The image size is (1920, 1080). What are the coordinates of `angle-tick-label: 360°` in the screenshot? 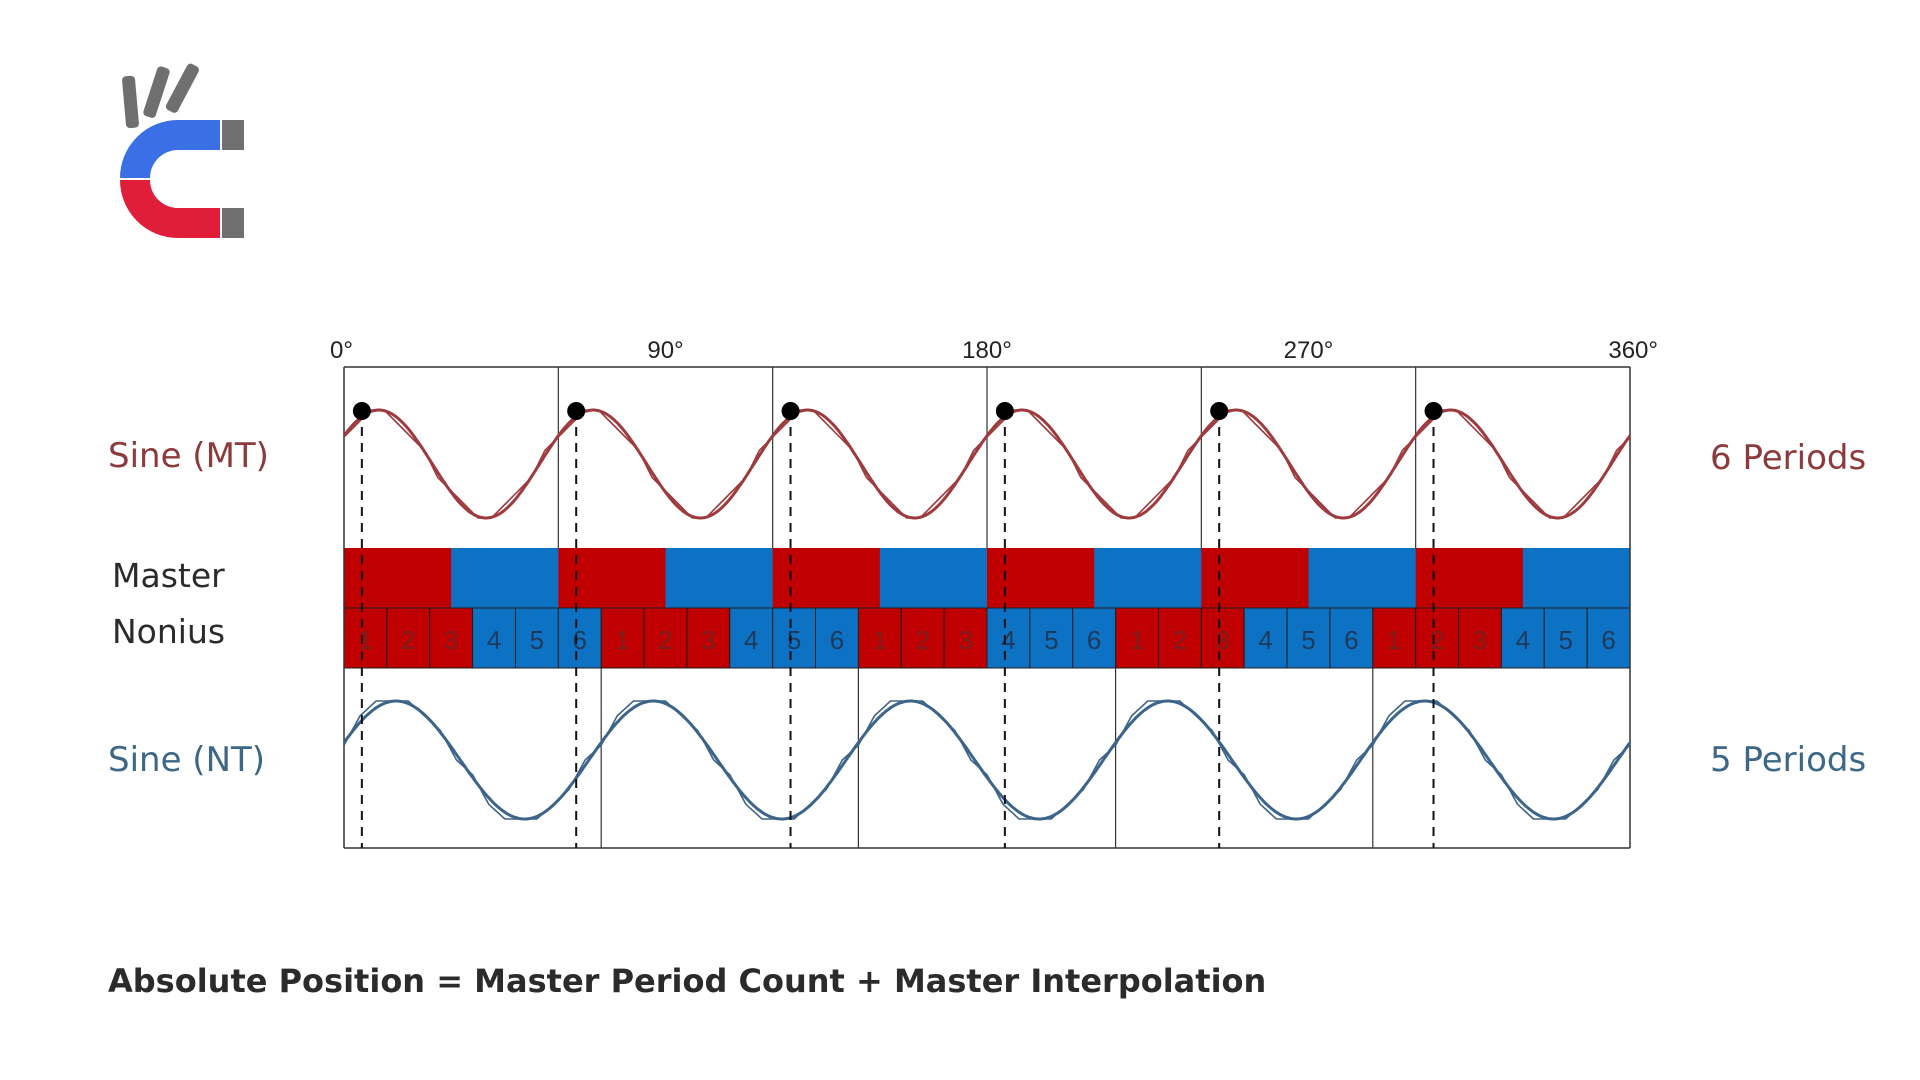 It's located at (1633, 350).